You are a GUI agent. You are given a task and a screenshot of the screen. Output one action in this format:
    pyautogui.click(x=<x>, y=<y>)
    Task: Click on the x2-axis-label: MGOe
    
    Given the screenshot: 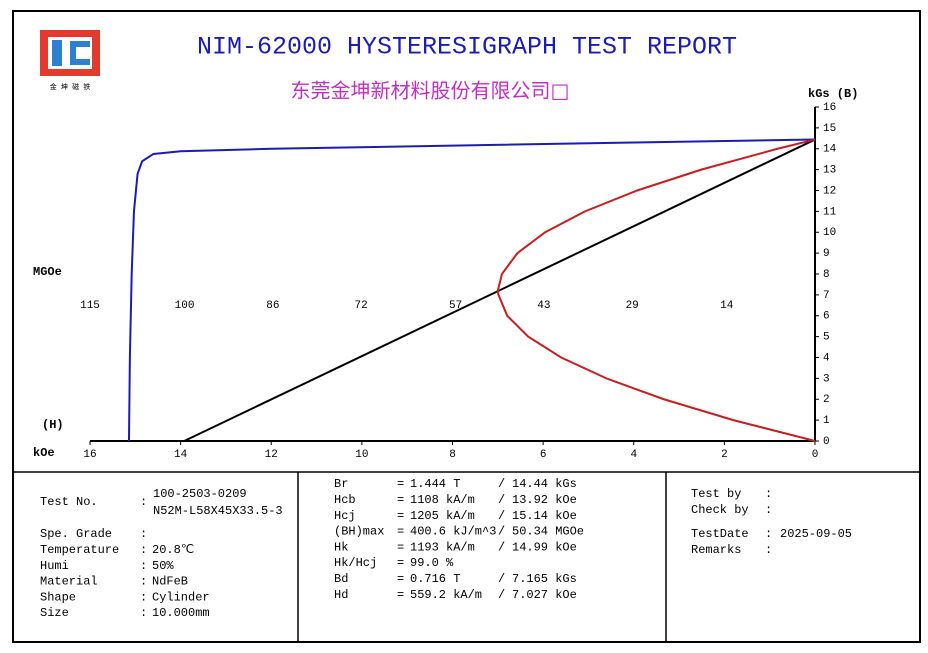 What is the action you would take?
    pyautogui.click(x=47, y=272)
    